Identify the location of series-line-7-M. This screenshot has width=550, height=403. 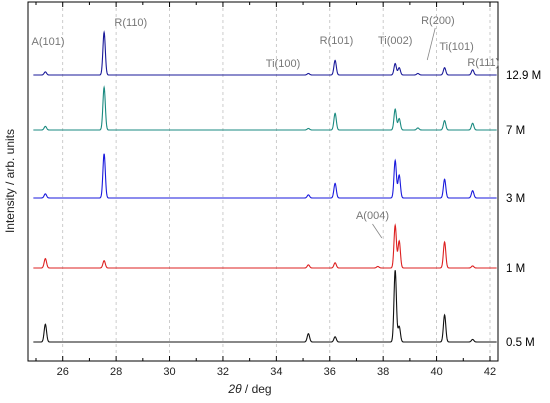
(265, 108).